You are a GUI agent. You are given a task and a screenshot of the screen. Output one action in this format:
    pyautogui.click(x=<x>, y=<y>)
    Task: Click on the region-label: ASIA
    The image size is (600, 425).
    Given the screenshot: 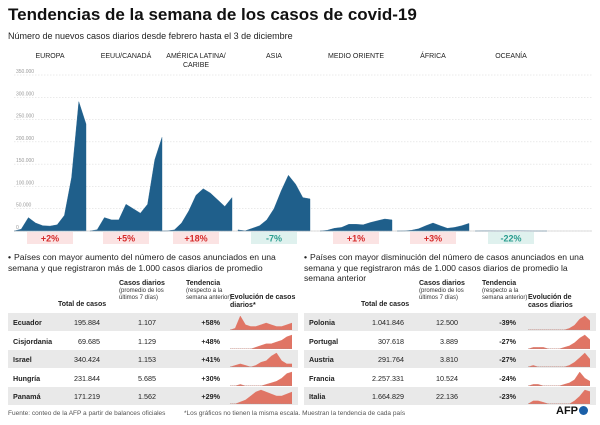 What is the action you would take?
    pyautogui.click(x=274, y=56)
    